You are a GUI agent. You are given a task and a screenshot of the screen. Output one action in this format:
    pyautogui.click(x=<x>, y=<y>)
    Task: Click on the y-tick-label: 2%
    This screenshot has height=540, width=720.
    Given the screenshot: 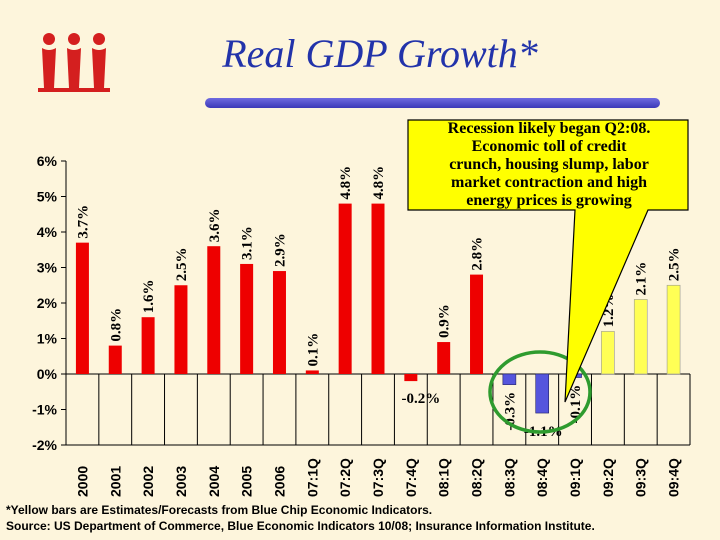 What is the action you would take?
    pyautogui.click(x=47, y=303)
    